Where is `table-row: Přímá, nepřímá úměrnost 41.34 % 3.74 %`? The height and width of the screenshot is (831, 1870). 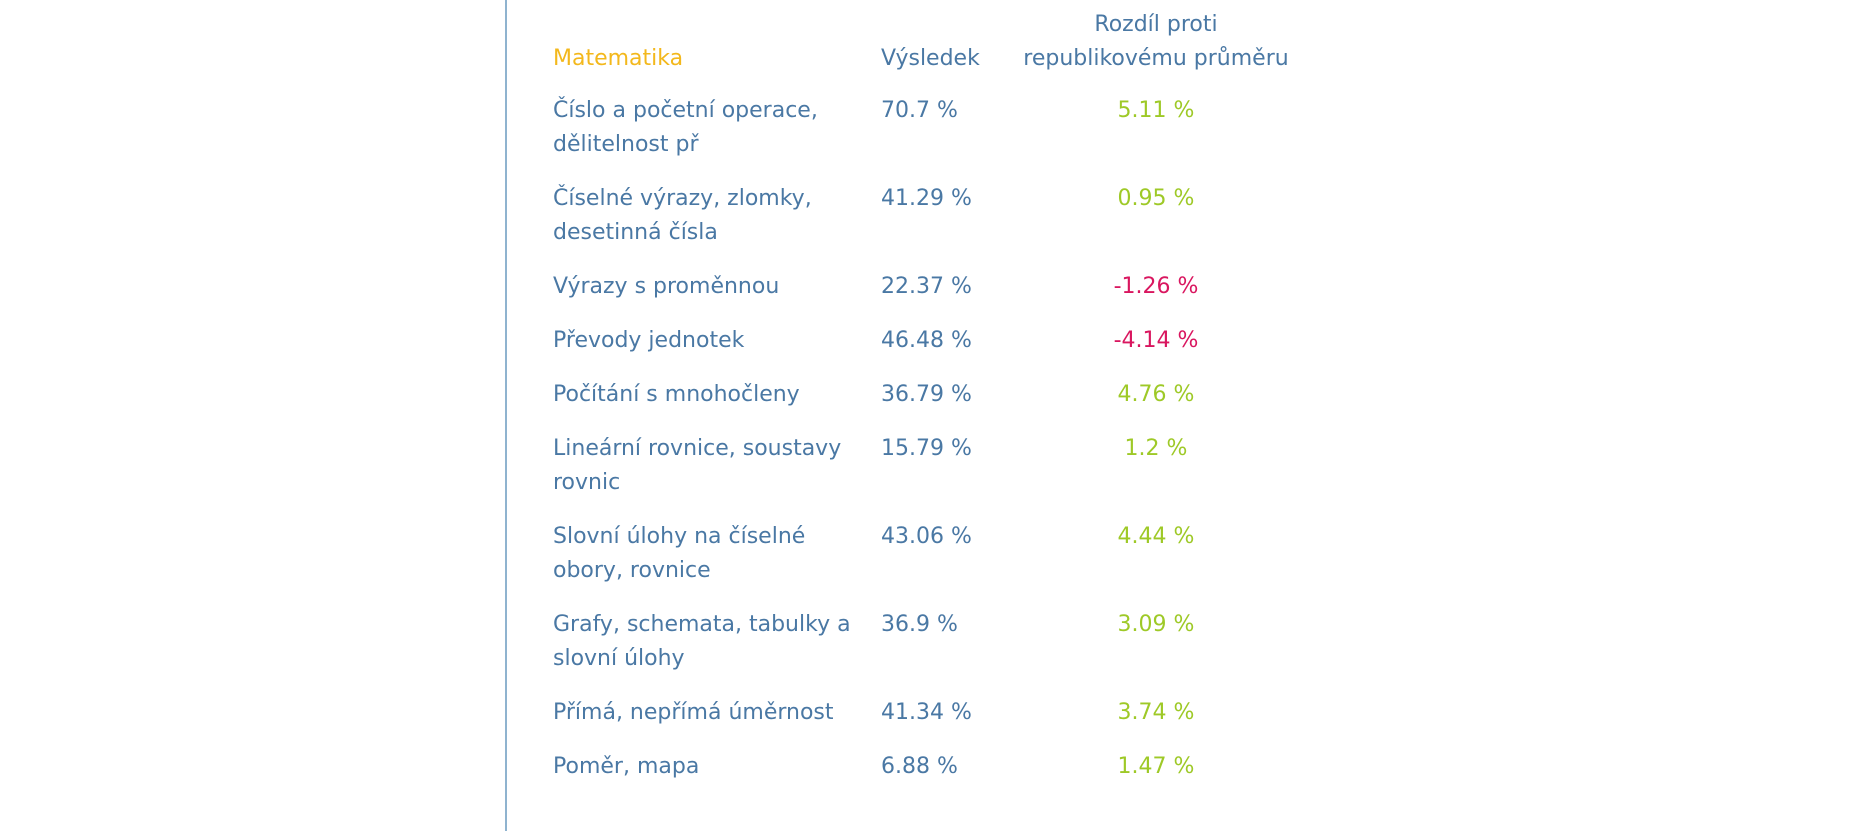
table-row: Přímá, nepřímá úměrnost 41.34 % 3.74 % is located at coordinates (927, 723).